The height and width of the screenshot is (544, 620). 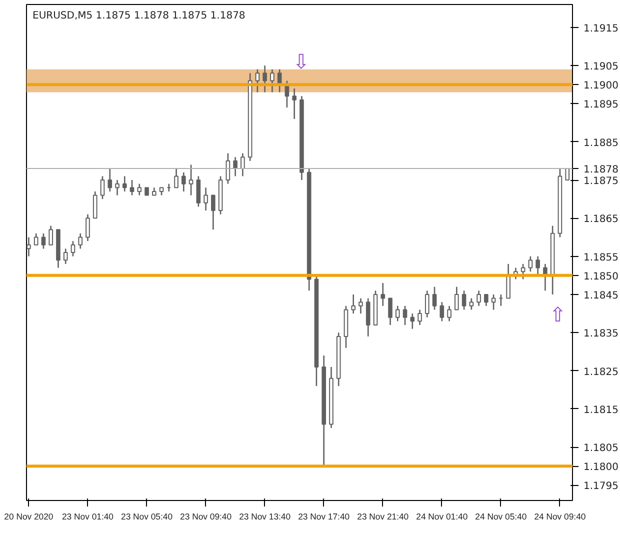 I want to click on x-tick-label: 23 Nov 13:40, so click(x=265, y=517).